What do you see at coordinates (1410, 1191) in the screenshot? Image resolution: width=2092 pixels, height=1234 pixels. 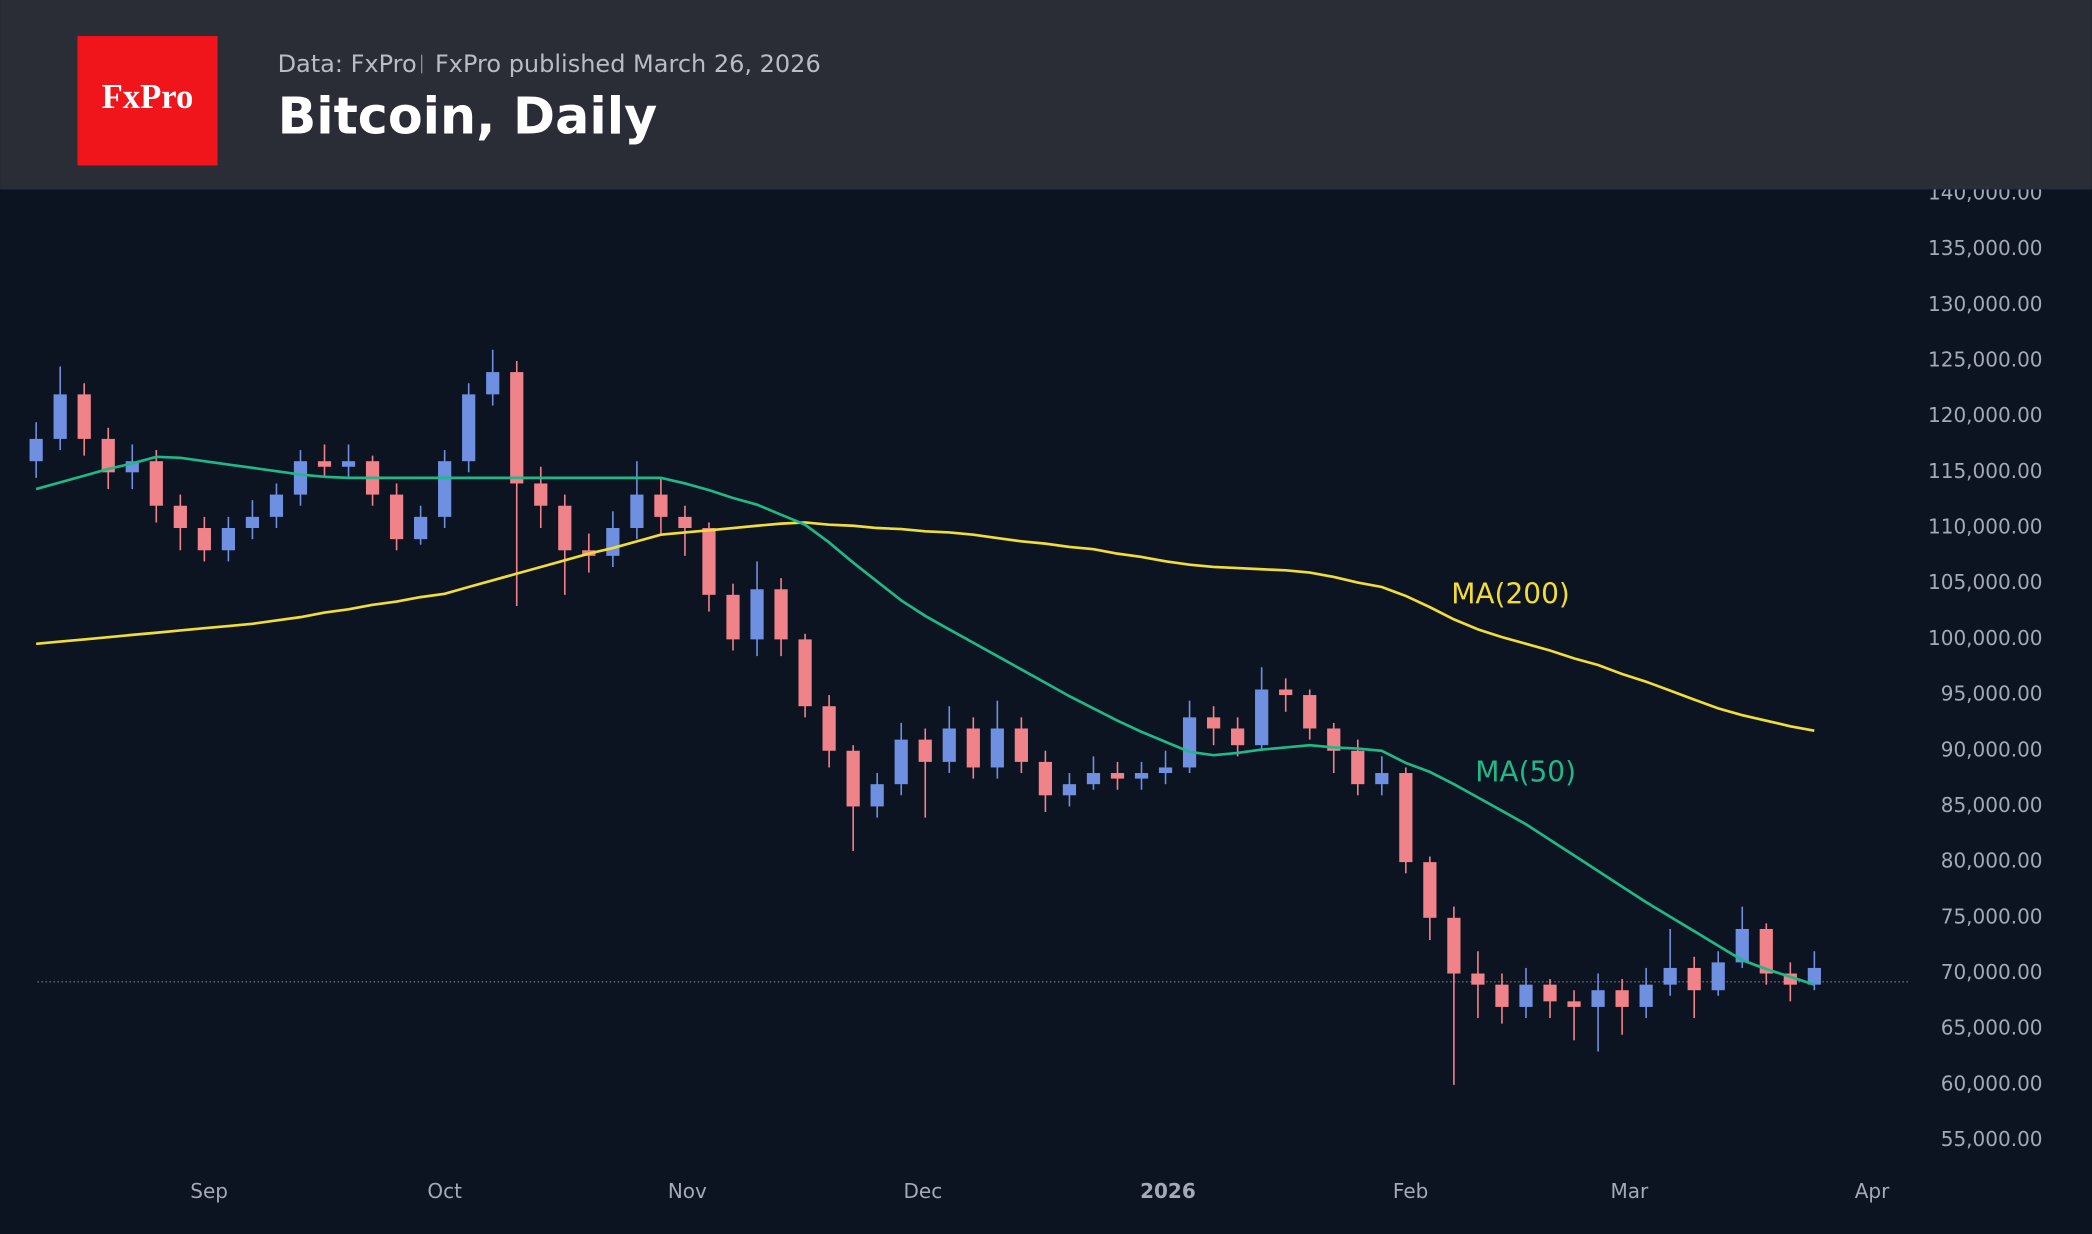 I see `x-tick-label: Feb` at bounding box center [1410, 1191].